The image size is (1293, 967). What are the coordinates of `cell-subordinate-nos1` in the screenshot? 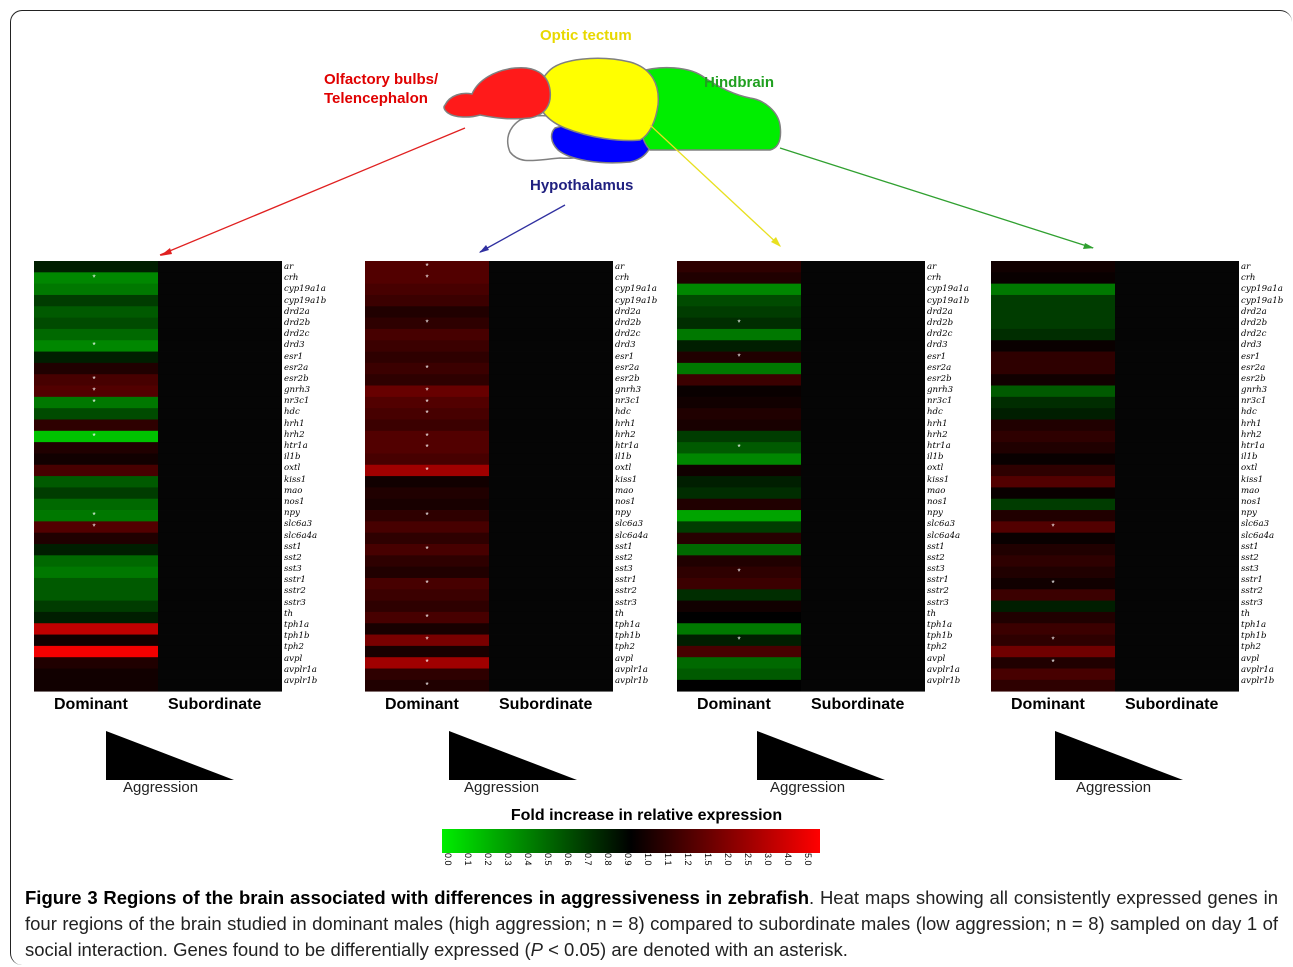 It's located at (220, 504).